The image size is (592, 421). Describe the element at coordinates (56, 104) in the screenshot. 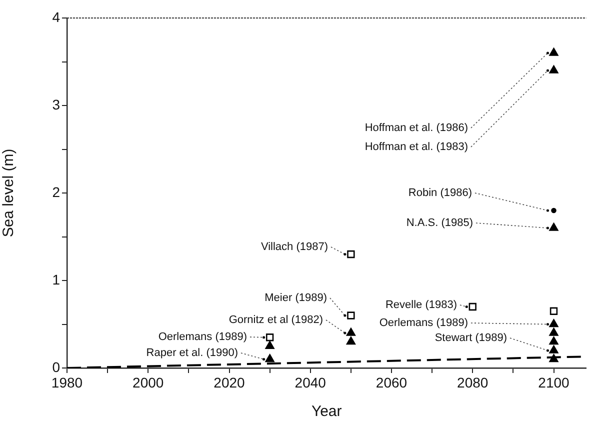

I see `y-tick-label: 3` at that location.